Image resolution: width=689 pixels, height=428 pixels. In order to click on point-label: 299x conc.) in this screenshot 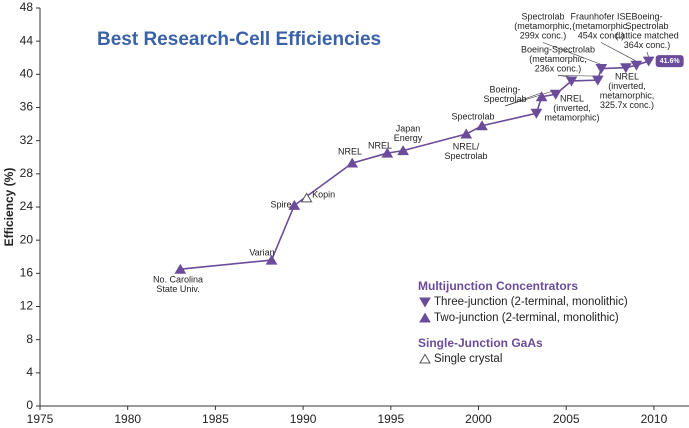, I will do `click(543, 35)`.